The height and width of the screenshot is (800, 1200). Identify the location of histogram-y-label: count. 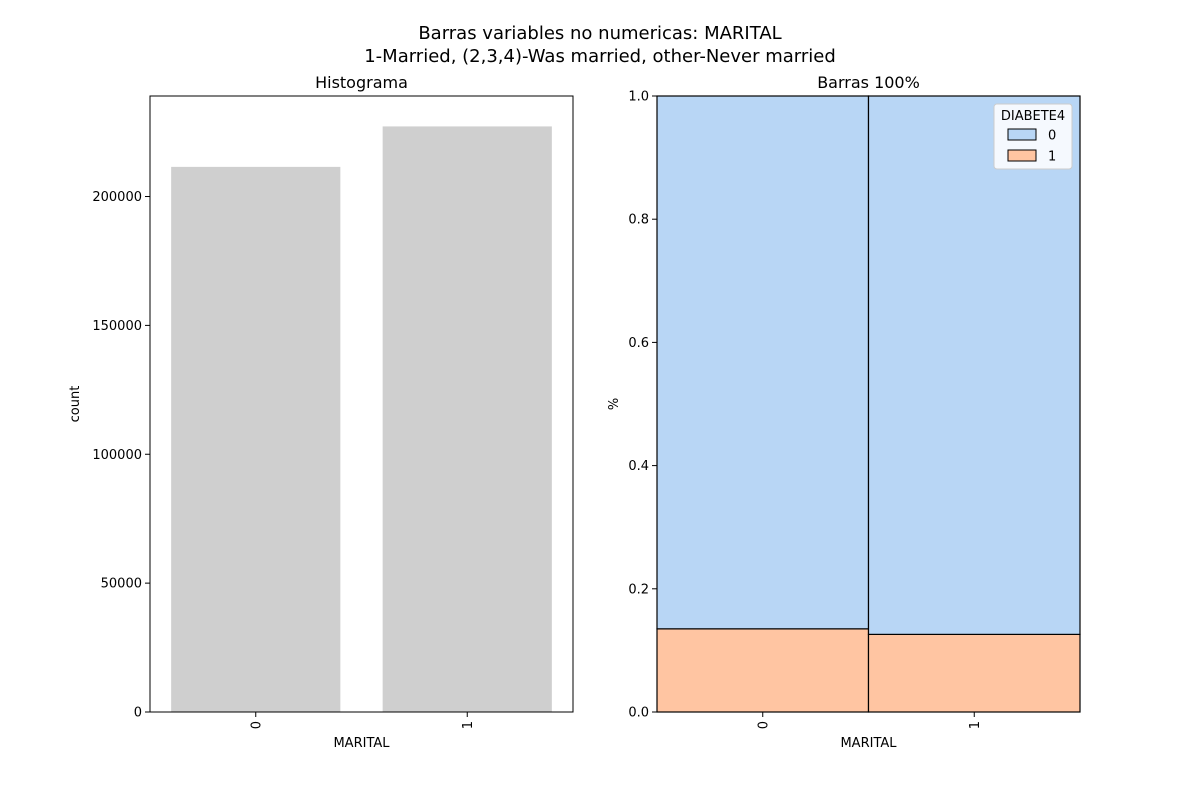
(75, 404).